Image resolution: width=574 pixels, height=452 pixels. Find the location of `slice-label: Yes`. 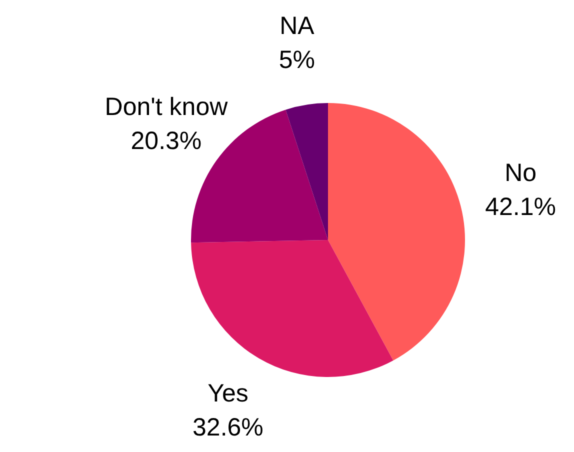

slice-label: Yes is located at coordinates (228, 394).